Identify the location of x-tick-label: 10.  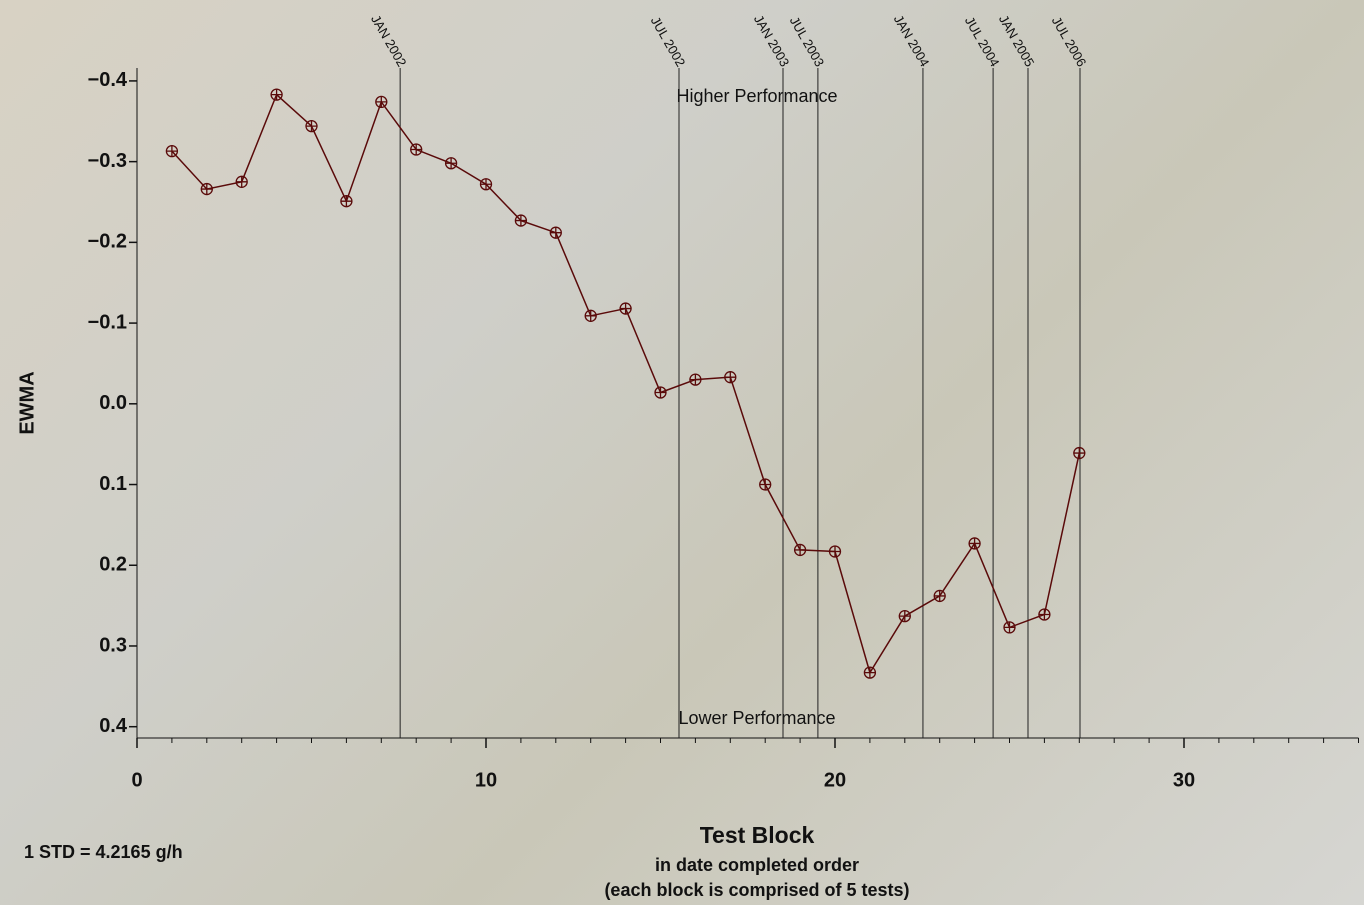
(486, 780).